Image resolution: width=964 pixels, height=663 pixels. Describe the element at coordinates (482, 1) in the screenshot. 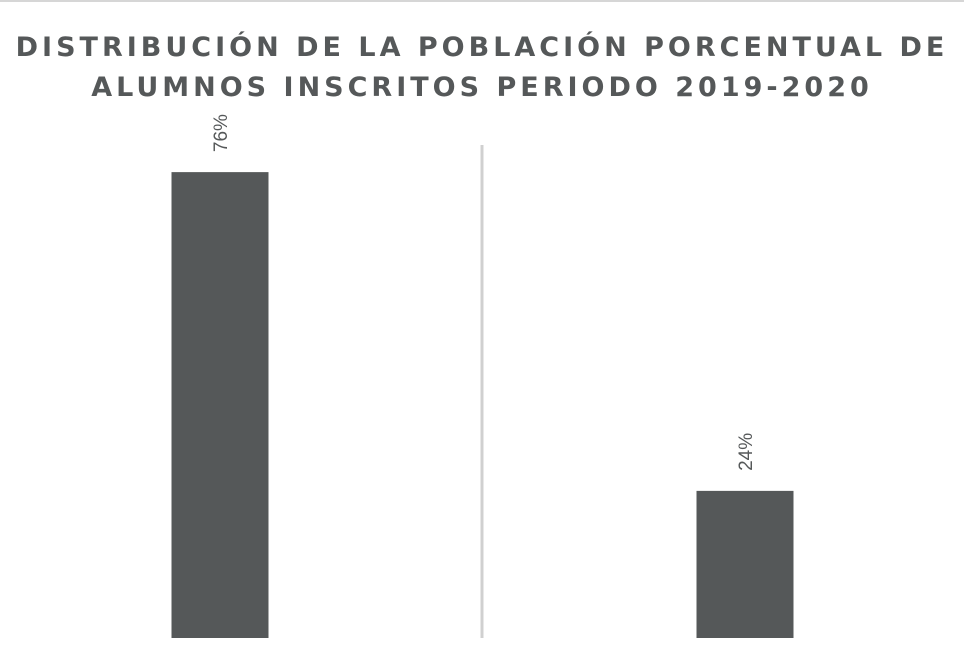

I see `top-border-line` at that location.